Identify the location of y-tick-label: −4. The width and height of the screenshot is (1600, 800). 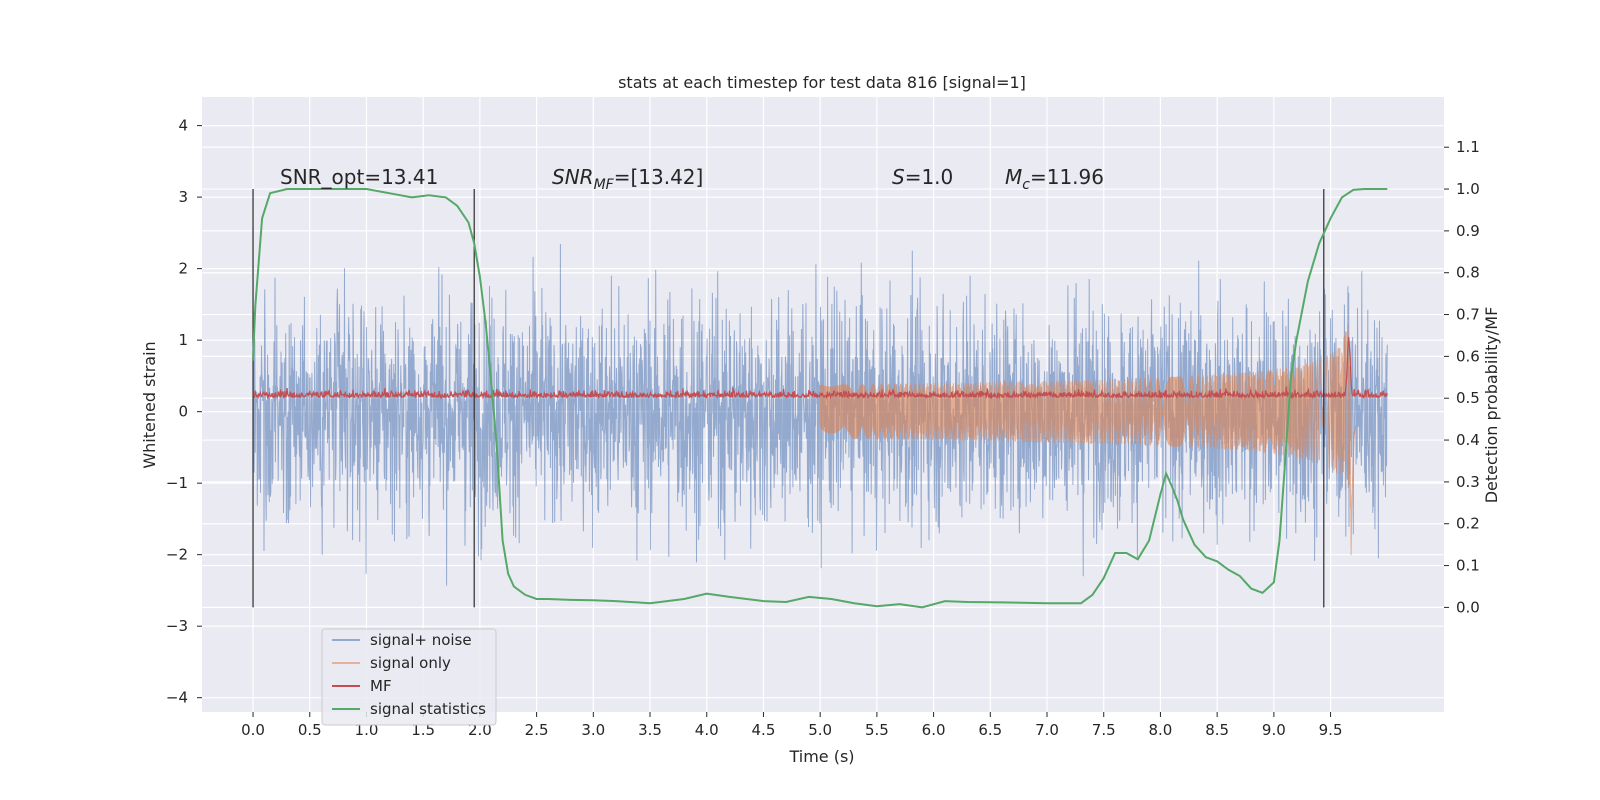
(177, 698).